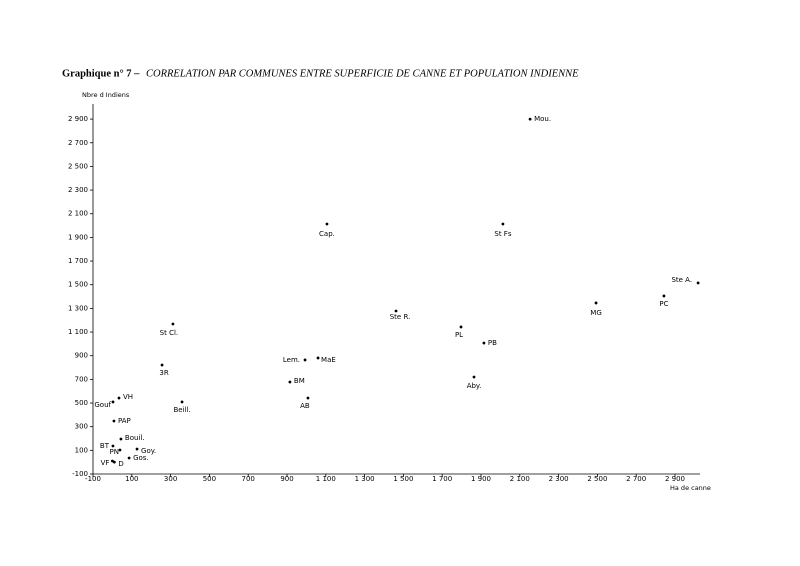  I want to click on x-tick-label: 900, so click(286, 479).